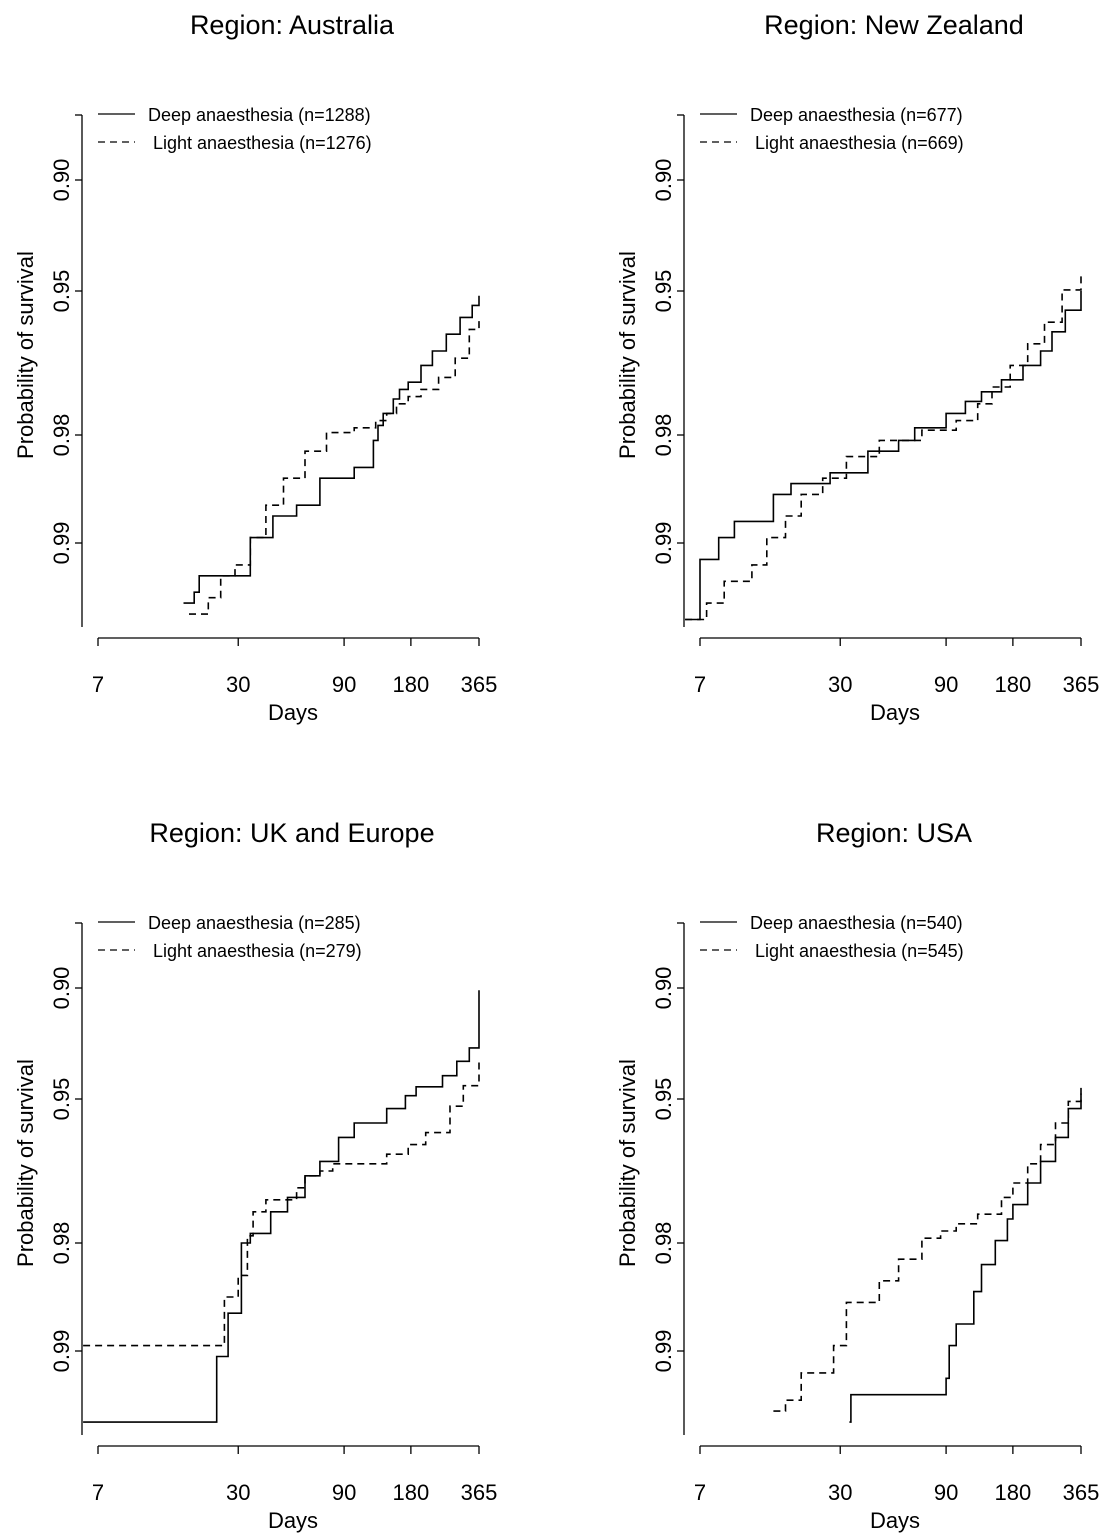 This screenshot has width=1105, height=1535. What do you see at coordinates (856, 923) in the screenshot?
I see `legend-entry: Deep anaesthesia (n=540)` at bounding box center [856, 923].